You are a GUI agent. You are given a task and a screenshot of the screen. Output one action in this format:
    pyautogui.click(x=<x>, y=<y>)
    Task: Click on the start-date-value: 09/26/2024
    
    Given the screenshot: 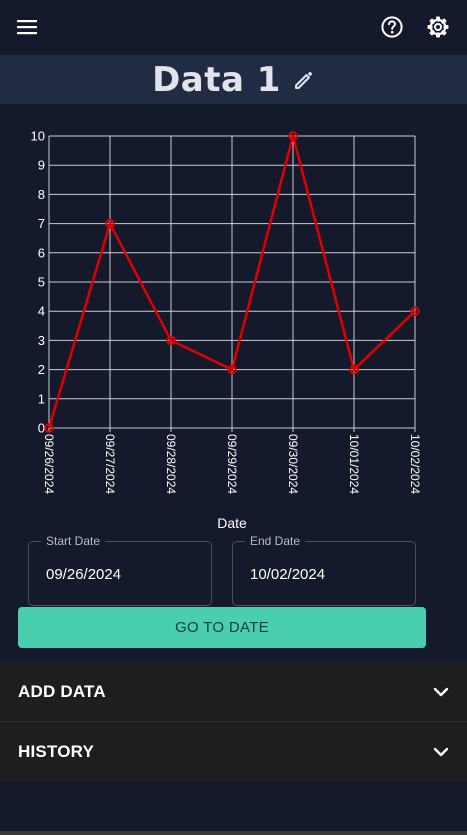 What is the action you would take?
    pyautogui.click(x=84, y=574)
    